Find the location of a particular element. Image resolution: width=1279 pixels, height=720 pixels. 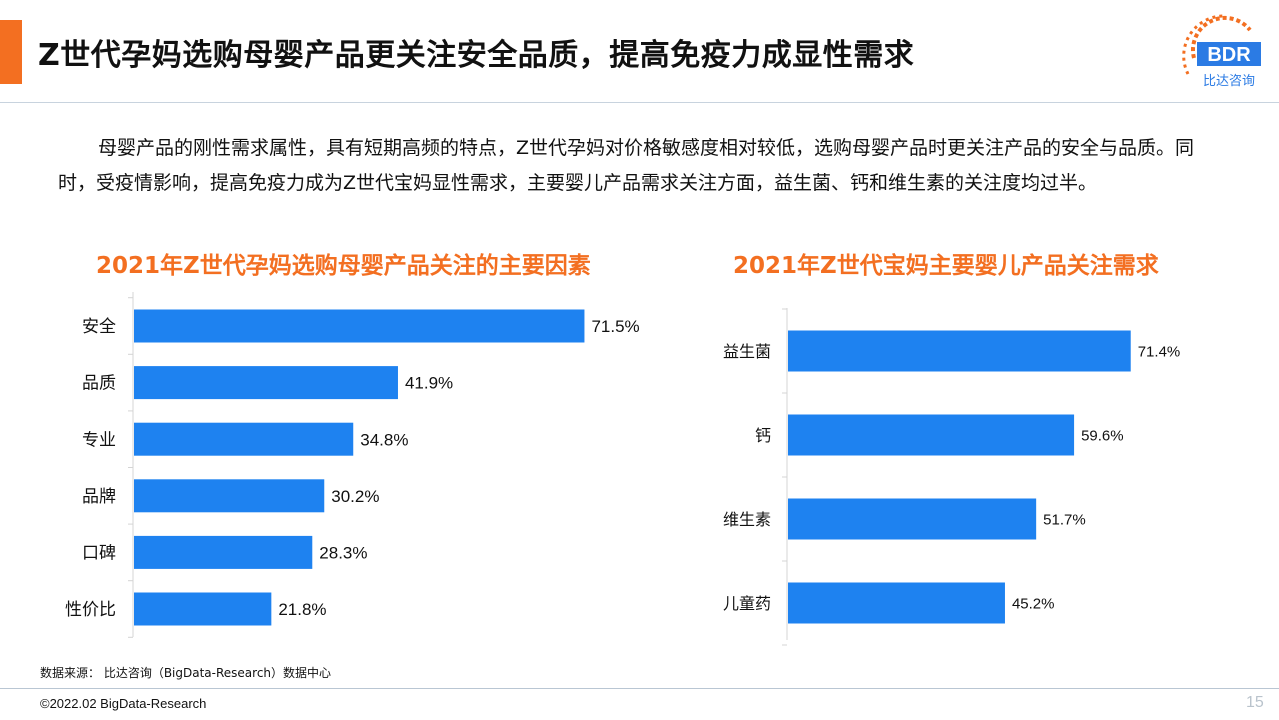

value-label-factors: 41.9% is located at coordinates (429, 383).